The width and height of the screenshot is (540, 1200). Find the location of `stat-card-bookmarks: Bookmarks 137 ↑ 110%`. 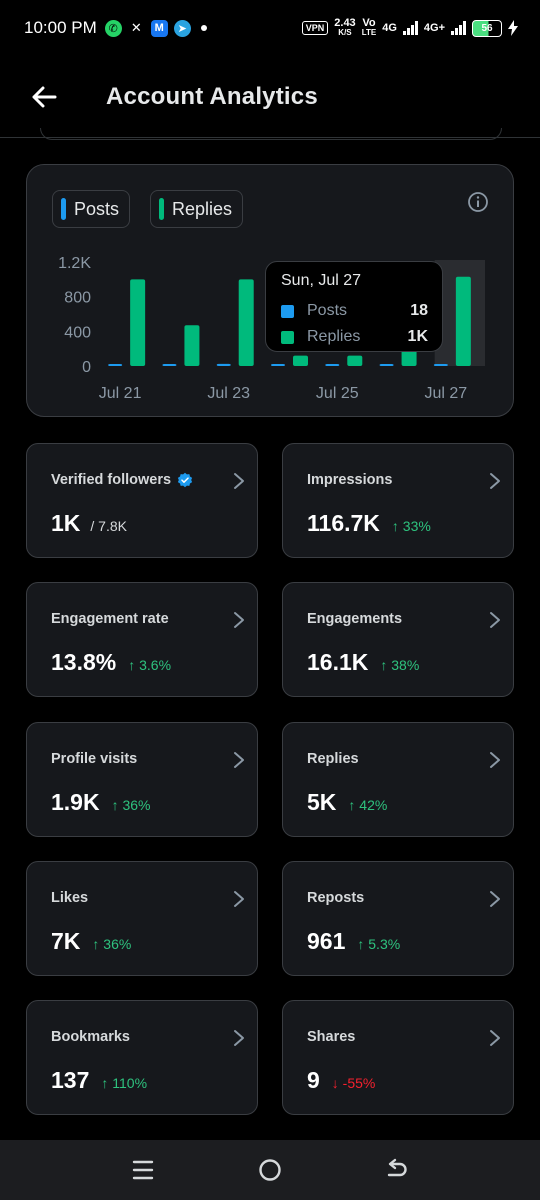

stat-card-bookmarks: Bookmarks 137 ↑ 110% is located at coordinates (142, 1057).